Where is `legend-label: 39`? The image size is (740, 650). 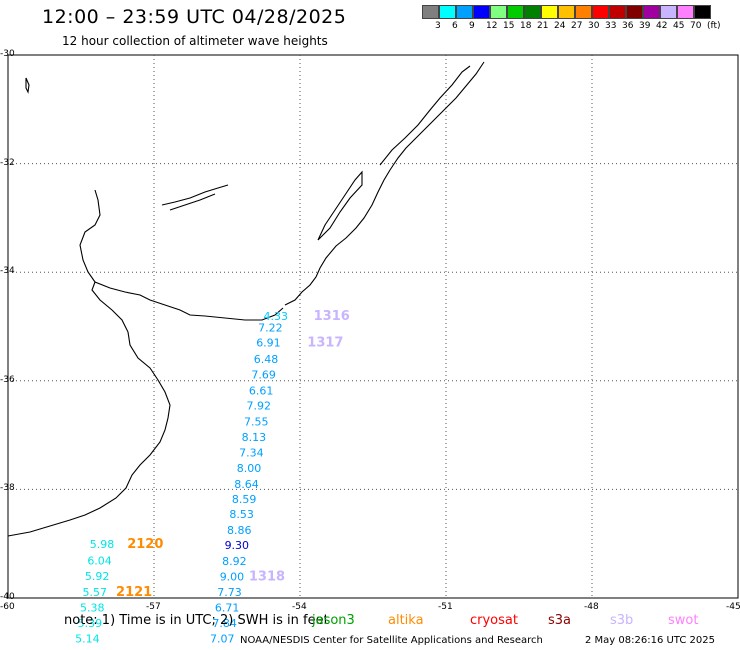
legend-label: 39 is located at coordinates (645, 26).